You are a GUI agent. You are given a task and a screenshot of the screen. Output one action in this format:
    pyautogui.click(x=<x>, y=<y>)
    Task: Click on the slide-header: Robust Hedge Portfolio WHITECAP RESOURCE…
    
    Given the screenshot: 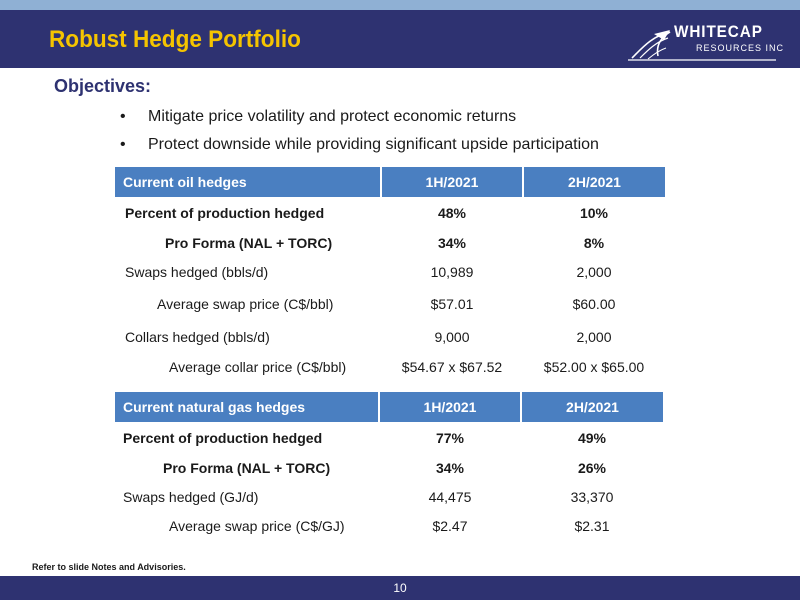 What is the action you would take?
    pyautogui.click(x=400, y=39)
    